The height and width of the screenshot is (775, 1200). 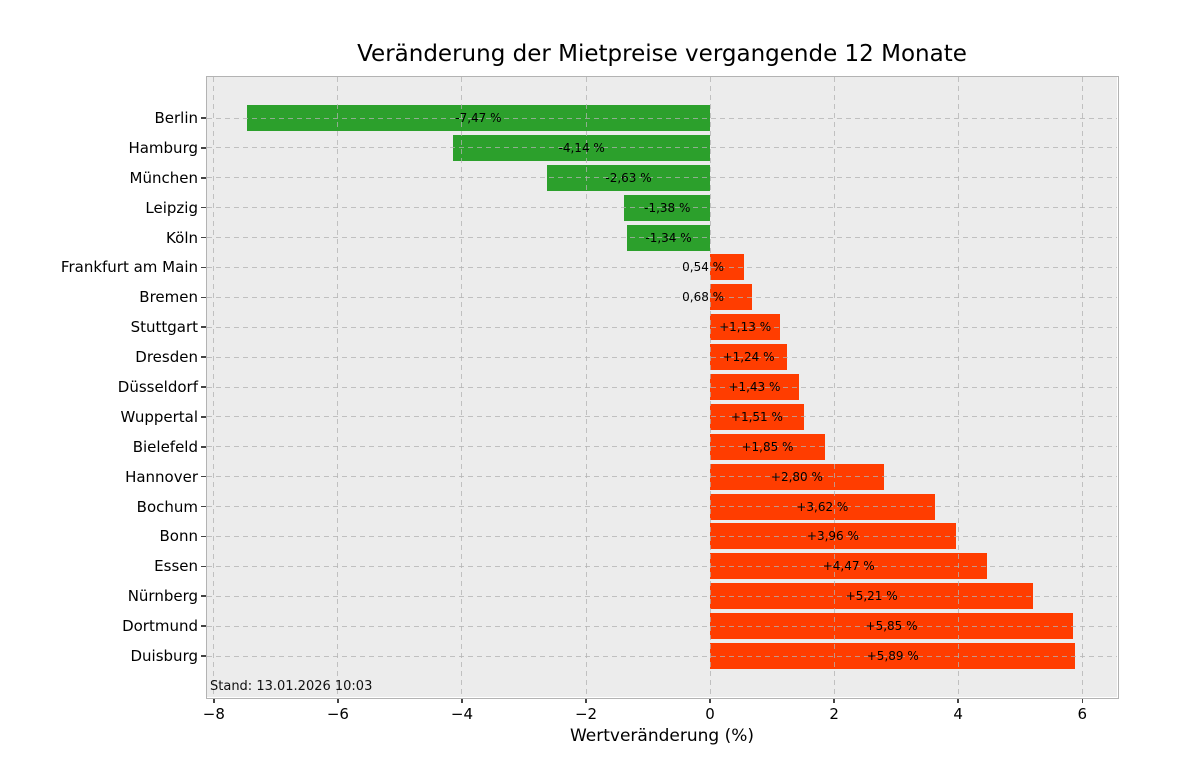 What do you see at coordinates (628, 177) in the screenshot?
I see `bar-value-label: -2,63 %` at bounding box center [628, 177].